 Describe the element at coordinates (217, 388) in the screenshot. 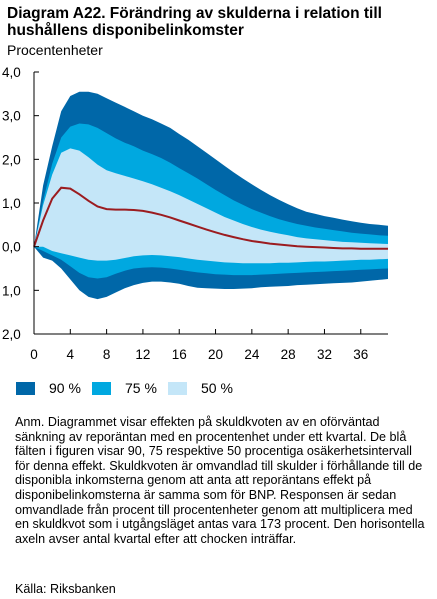

I see `legend-label-50: 50 %` at that location.